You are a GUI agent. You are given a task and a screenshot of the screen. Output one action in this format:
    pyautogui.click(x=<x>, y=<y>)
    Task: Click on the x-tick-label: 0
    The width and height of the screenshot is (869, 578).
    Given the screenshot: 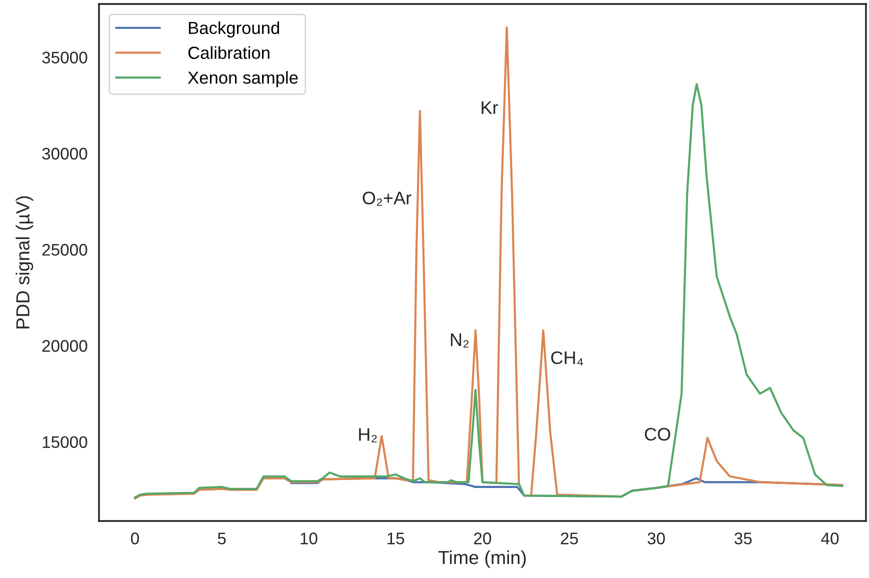 What is the action you would take?
    pyautogui.click(x=134, y=538)
    